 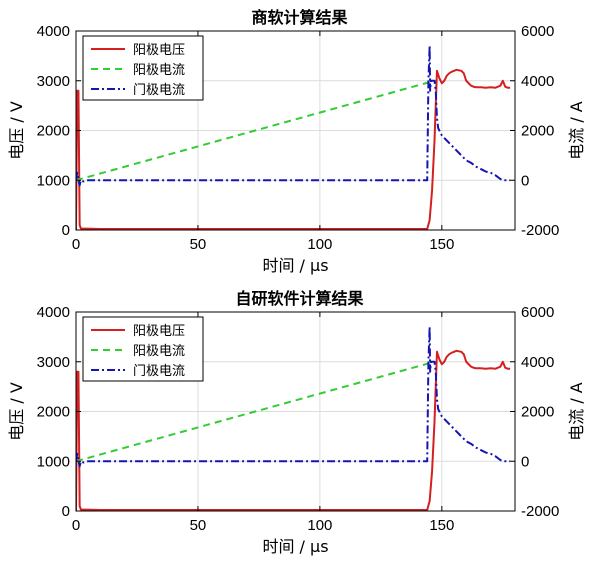 What do you see at coordinates (299, 17) in the screenshot?
I see `panel-title: 商软计算结果` at bounding box center [299, 17].